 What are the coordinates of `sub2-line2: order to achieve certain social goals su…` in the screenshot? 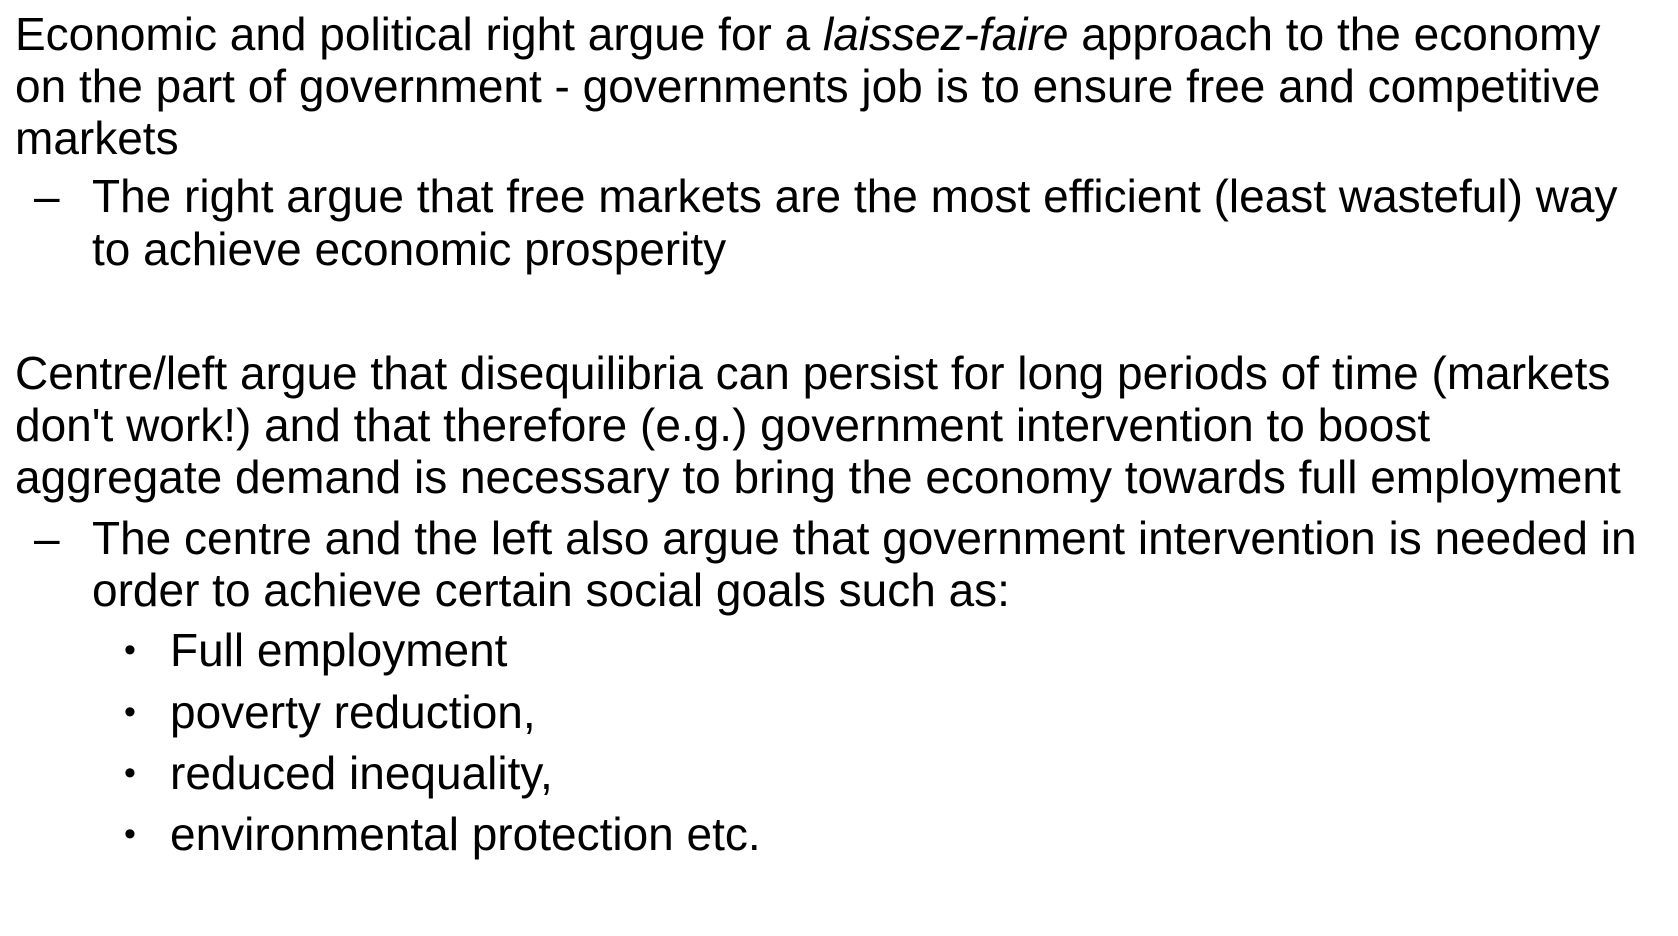 It's located at (551, 590).